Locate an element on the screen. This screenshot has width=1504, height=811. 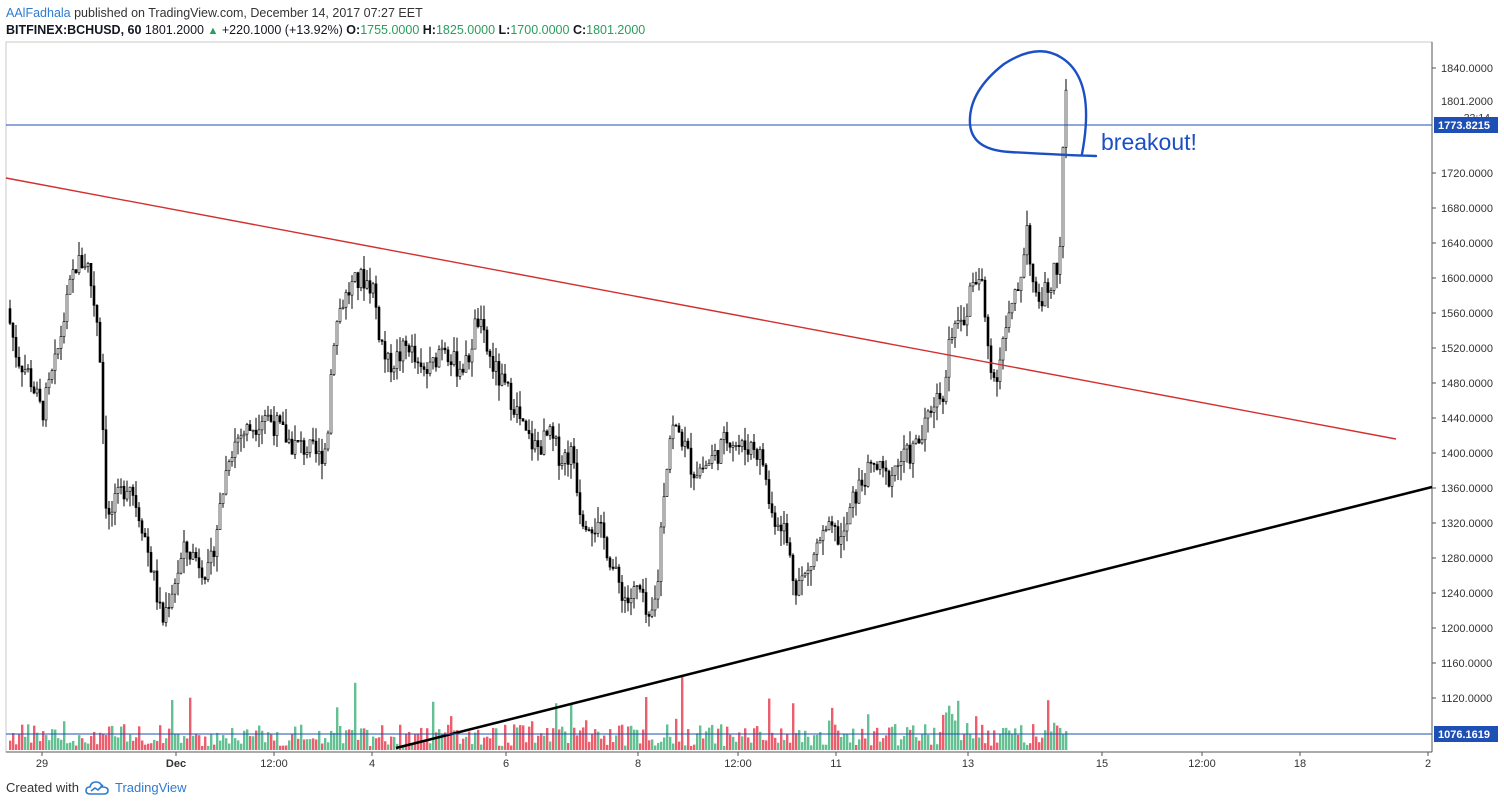
author-link: AAlFadhala is located at coordinates (38, 13).